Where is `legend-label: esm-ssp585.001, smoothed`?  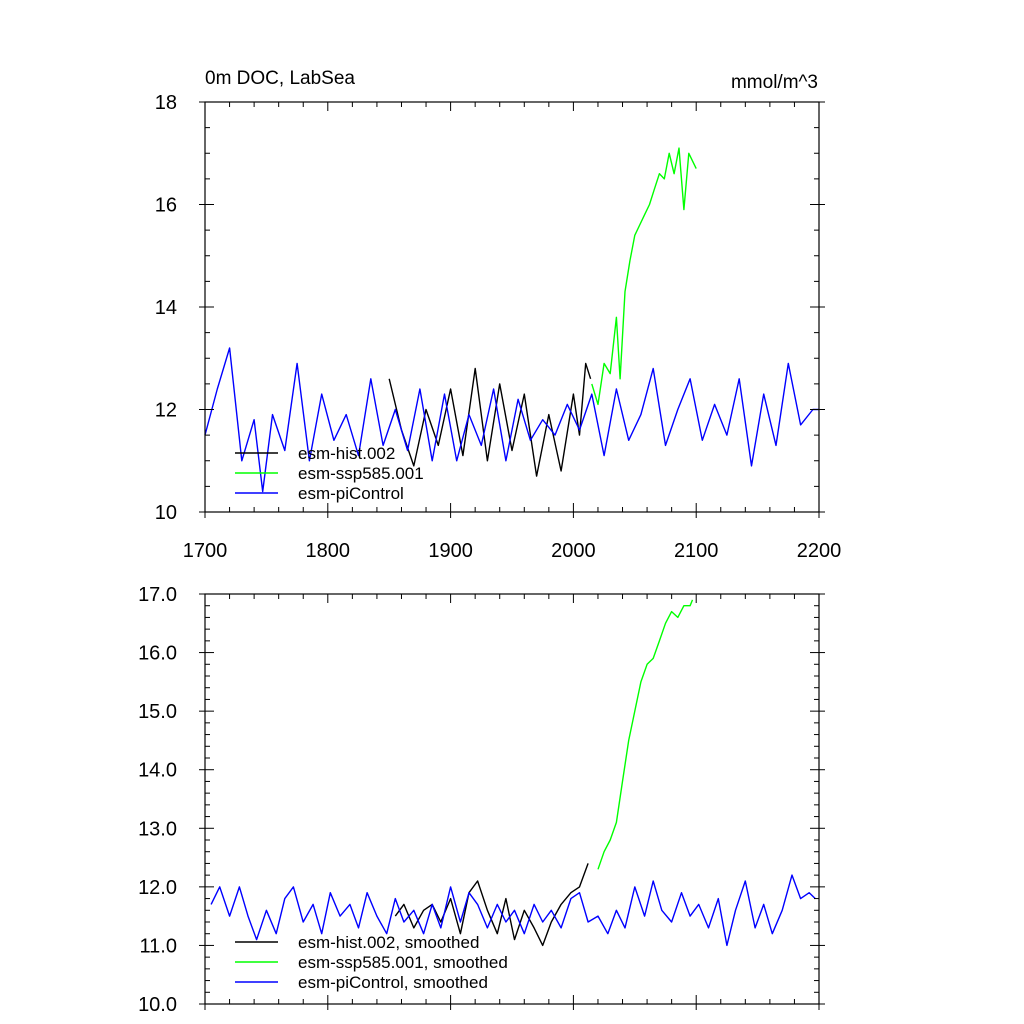
legend-label: esm-ssp585.001, smoothed is located at coordinates (403, 962).